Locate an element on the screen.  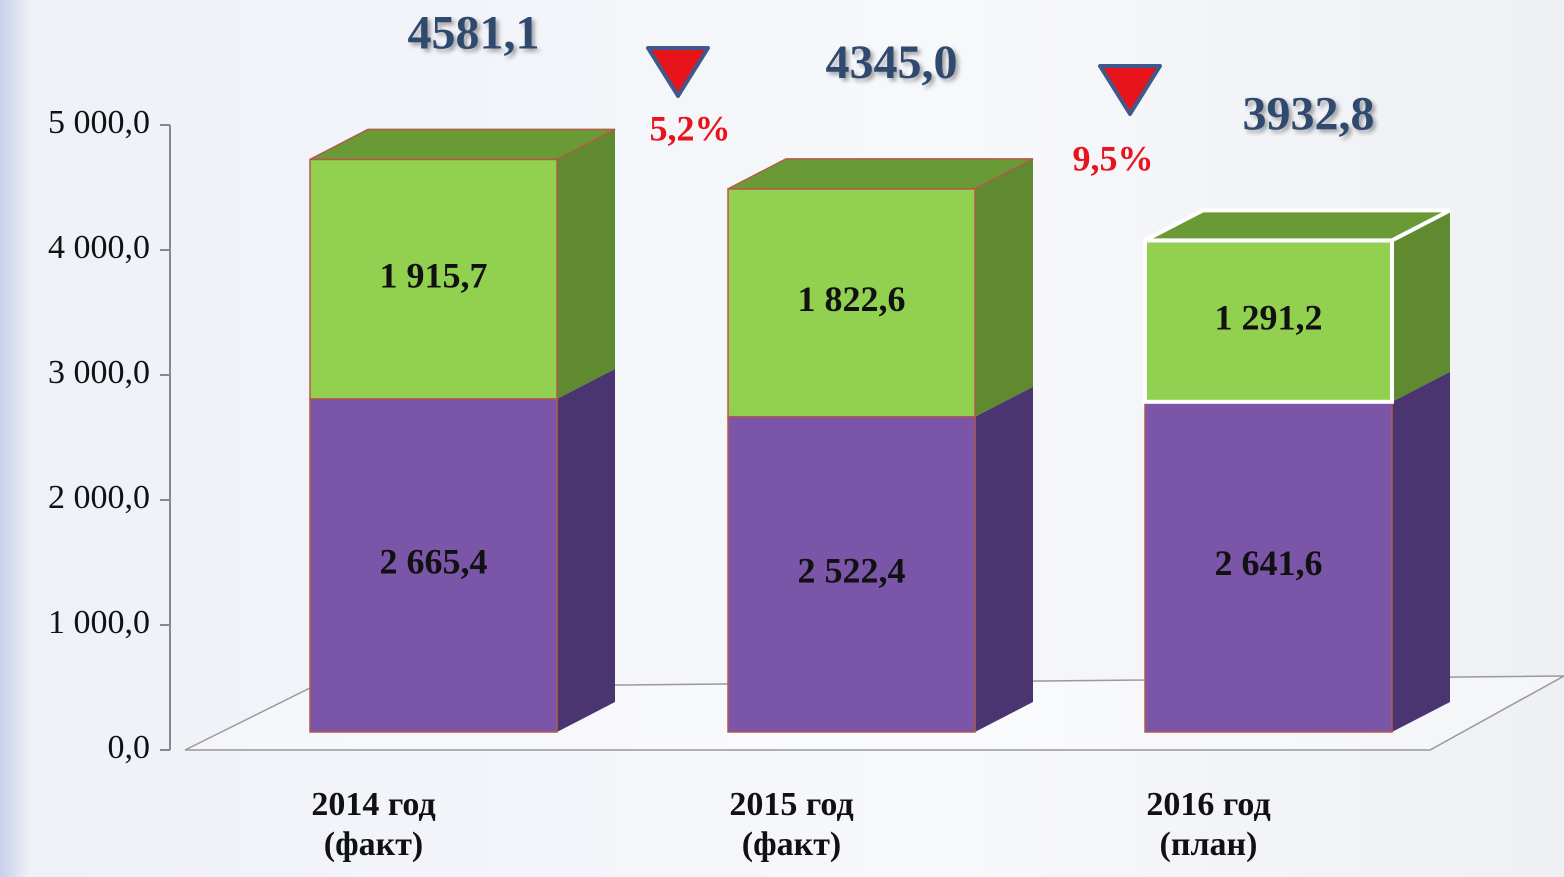
y-tick-label: 3 000,0 is located at coordinates (99, 372).